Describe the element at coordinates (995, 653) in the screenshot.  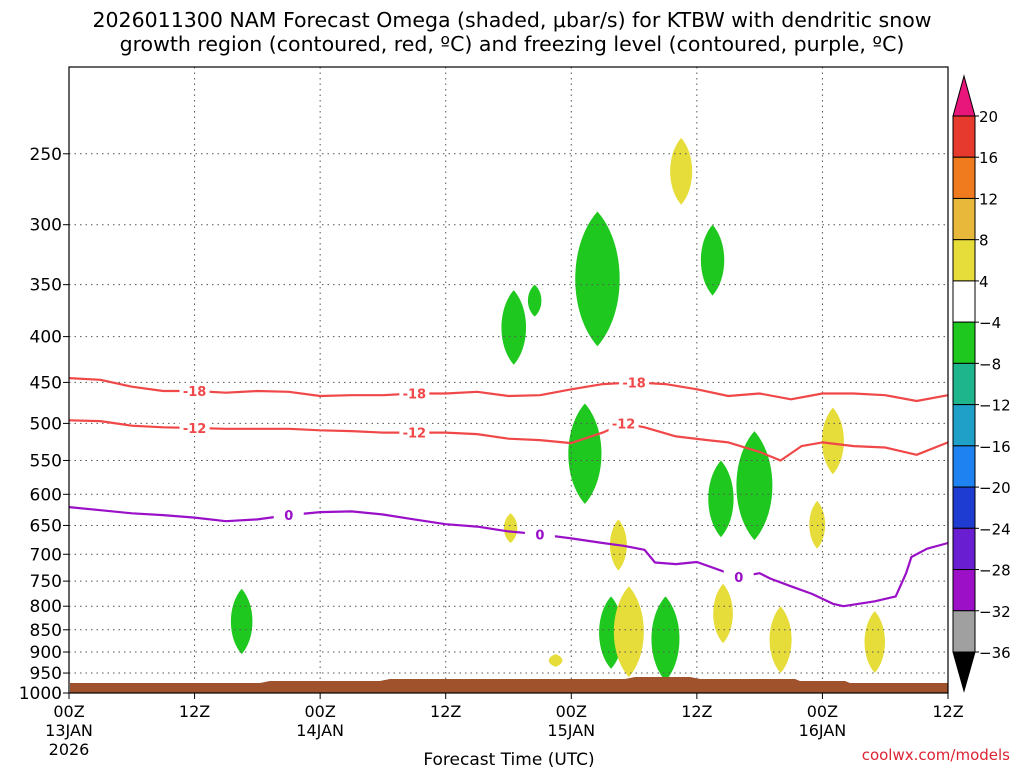
I see `colorbar-label-13: −36` at that location.